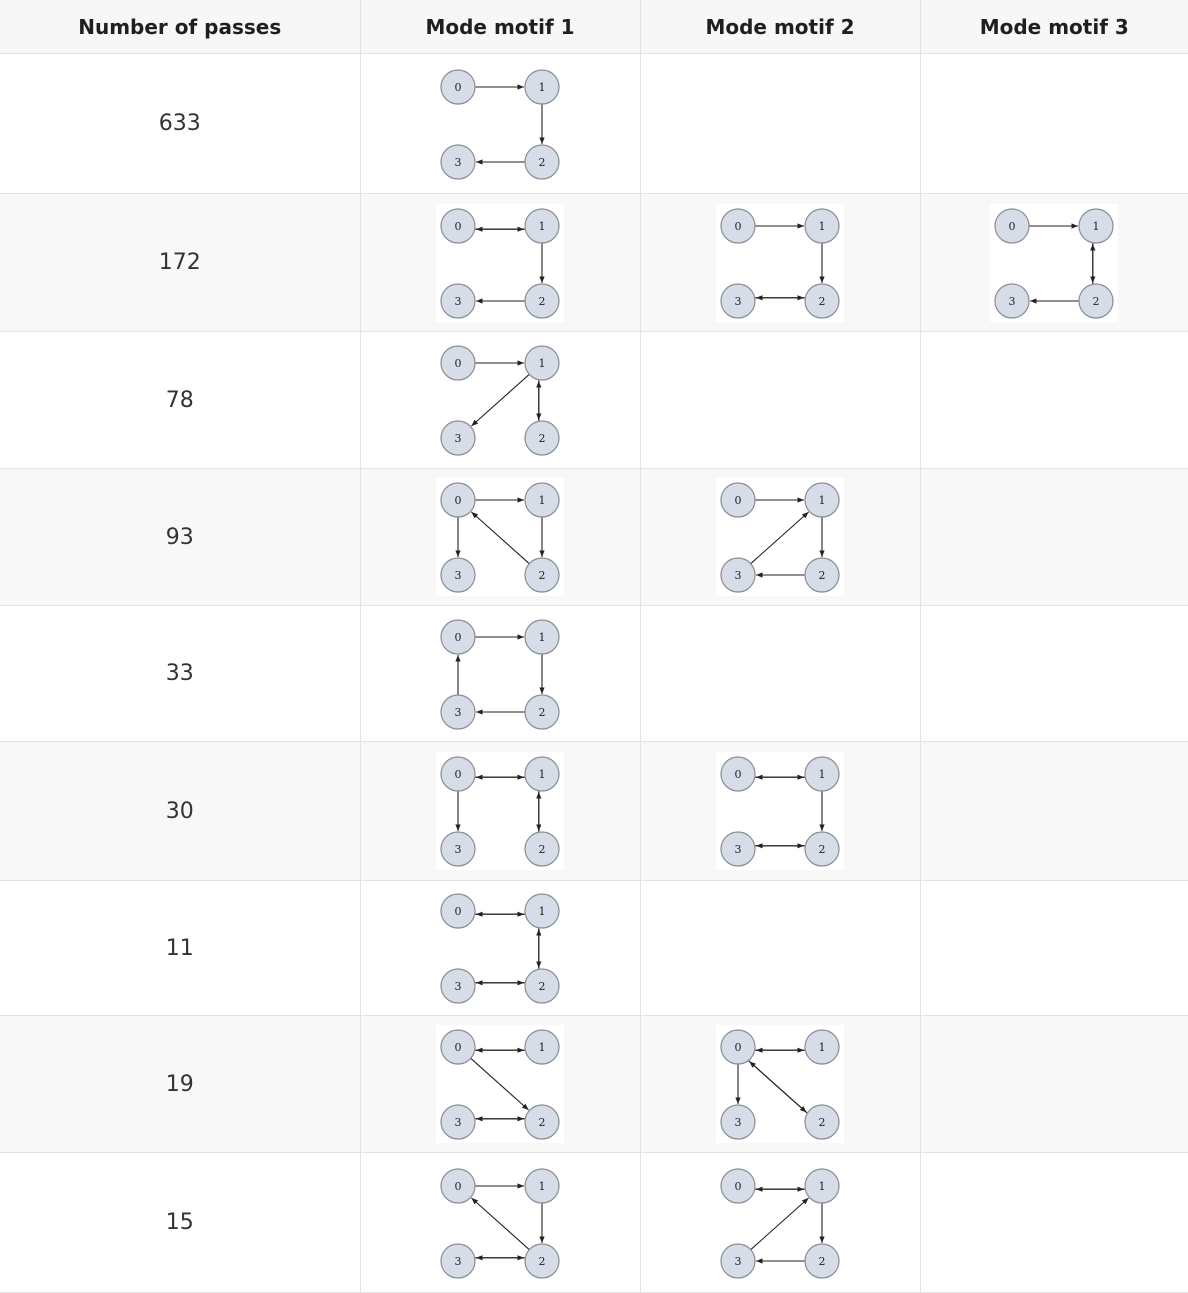  I want to click on number-of-passes-cell: 93, so click(180, 537).